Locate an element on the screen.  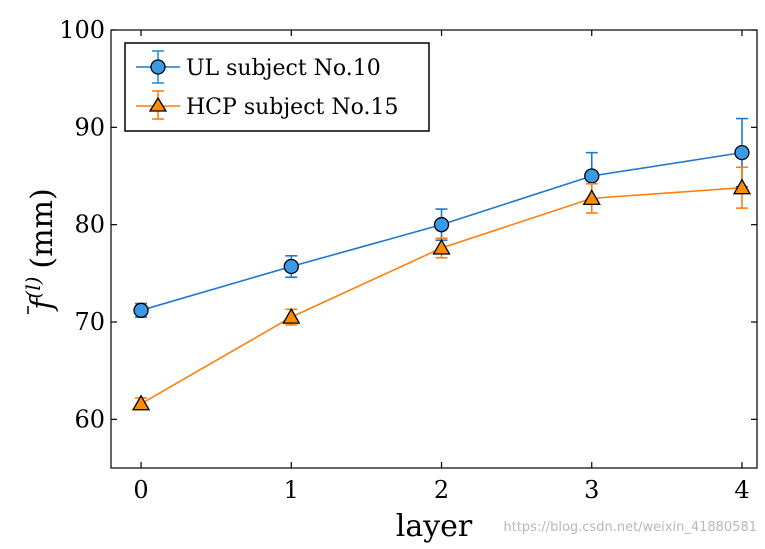
legend-box is located at coordinates (277, 87).